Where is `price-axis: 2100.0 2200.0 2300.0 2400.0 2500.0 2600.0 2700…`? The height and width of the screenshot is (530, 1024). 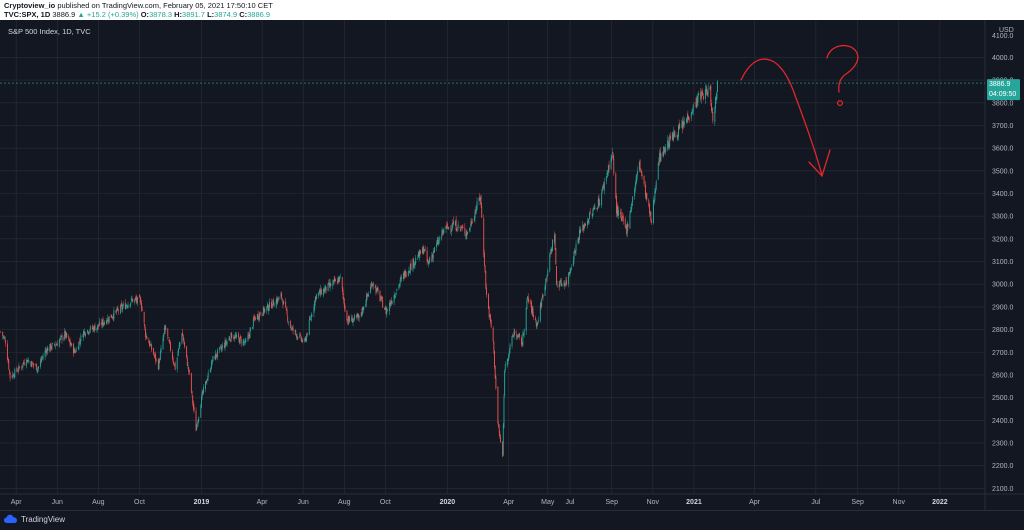 price-axis: 2100.0 2200.0 2300.0 2400.0 2500.0 2600.0 2700… is located at coordinates (1003, 274).